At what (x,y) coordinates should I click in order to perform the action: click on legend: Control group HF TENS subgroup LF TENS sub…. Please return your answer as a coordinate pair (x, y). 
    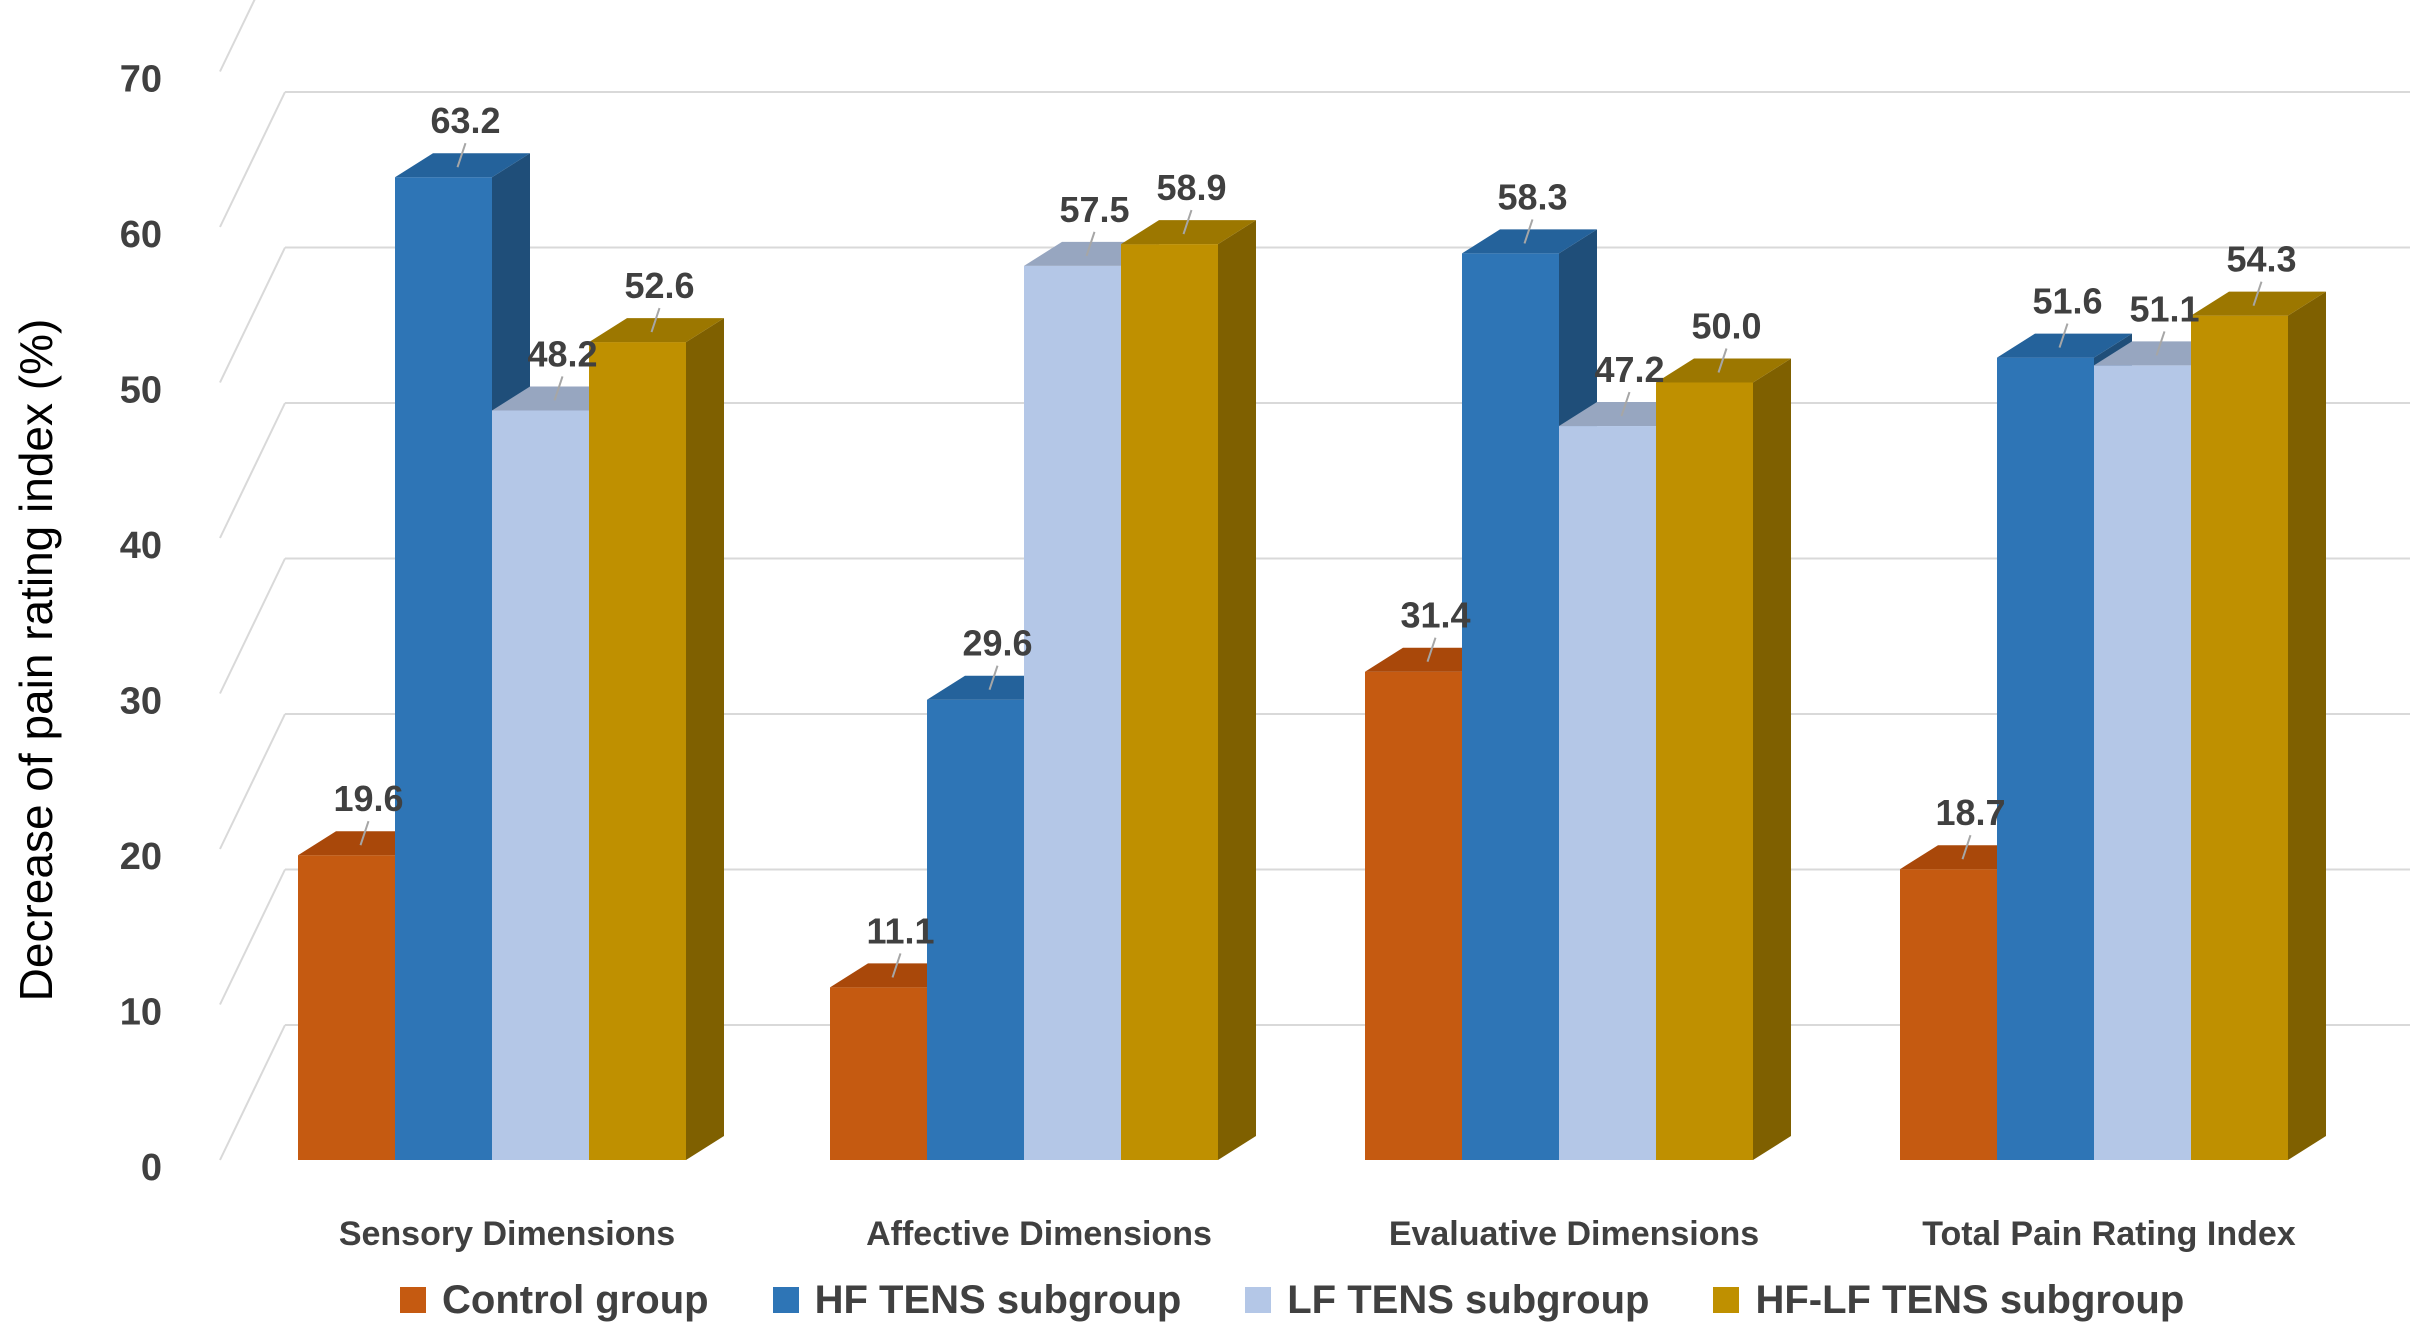
    Looking at the image, I should click on (1350, 1300).